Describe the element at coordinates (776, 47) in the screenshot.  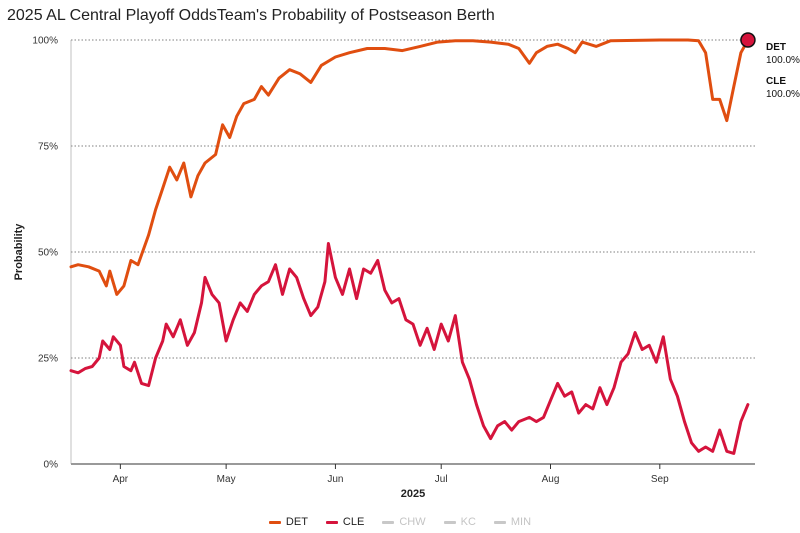
I see `end-label-det-name: DET` at that location.